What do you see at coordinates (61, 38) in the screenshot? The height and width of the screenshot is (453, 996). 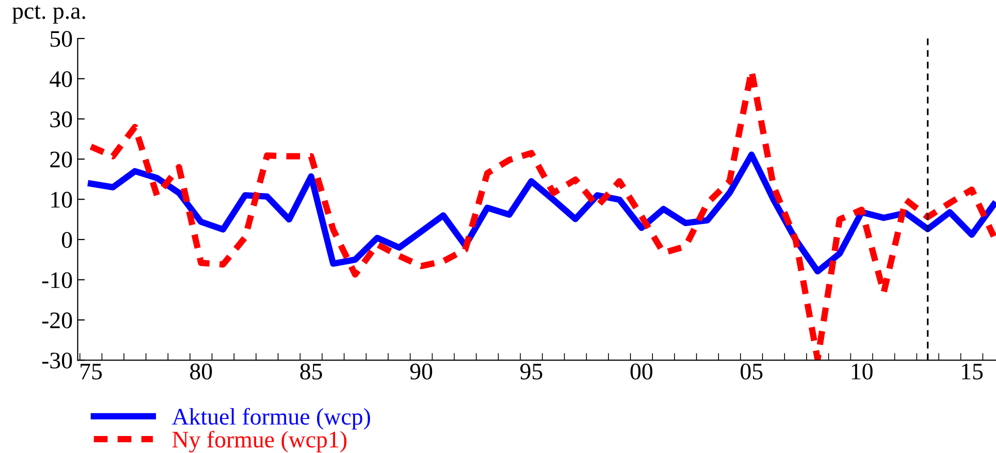 I see `y-tick-label: 50` at bounding box center [61, 38].